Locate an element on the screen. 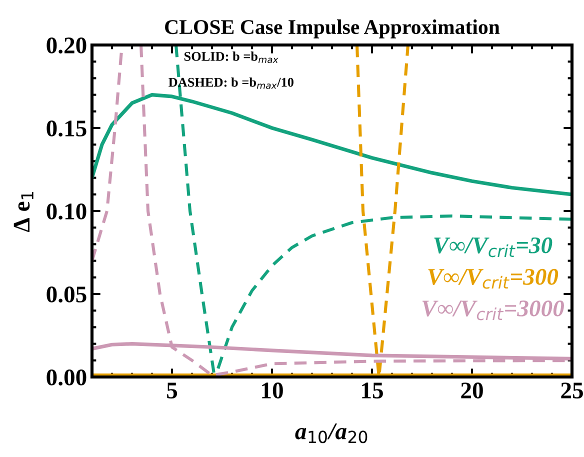 Image resolution: width=584 pixels, height=457 pixels. y-tick-label: 0.10 is located at coordinates (66, 211).